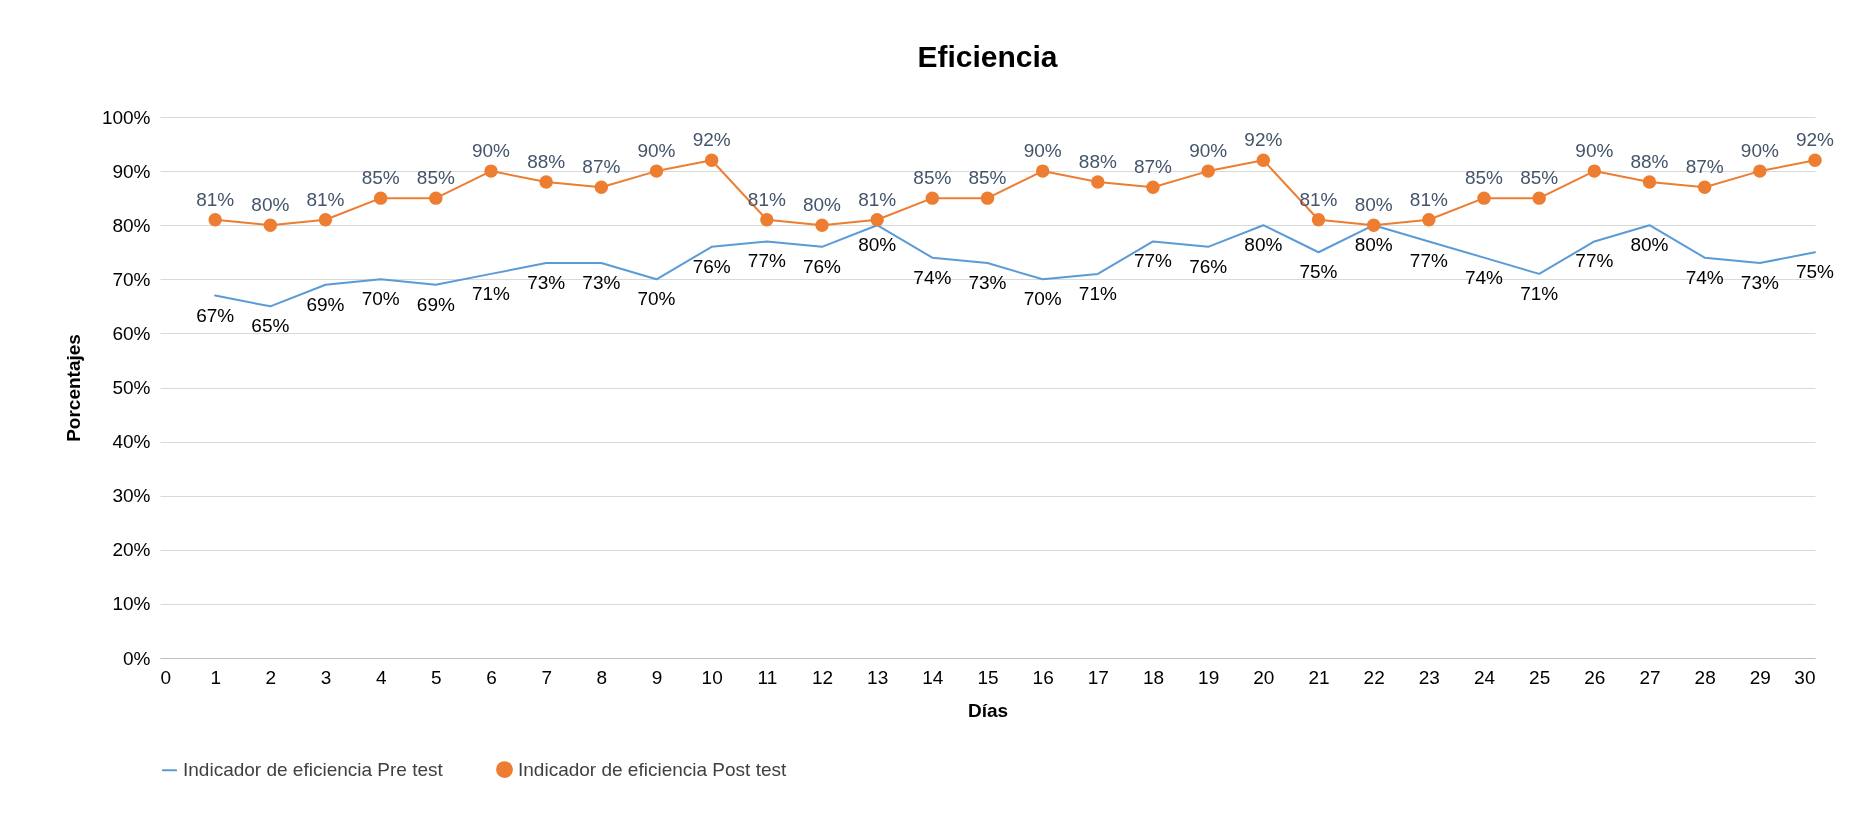  What do you see at coordinates (215, 677) in the screenshot?
I see `x-tick-label: 1` at bounding box center [215, 677].